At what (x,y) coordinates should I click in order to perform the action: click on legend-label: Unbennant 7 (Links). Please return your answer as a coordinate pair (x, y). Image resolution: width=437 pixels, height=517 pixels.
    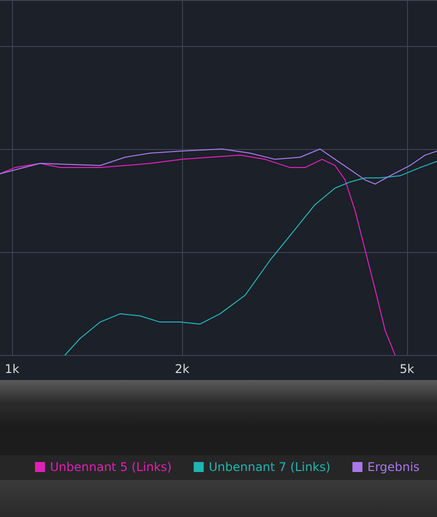
    Looking at the image, I should click on (269, 467).